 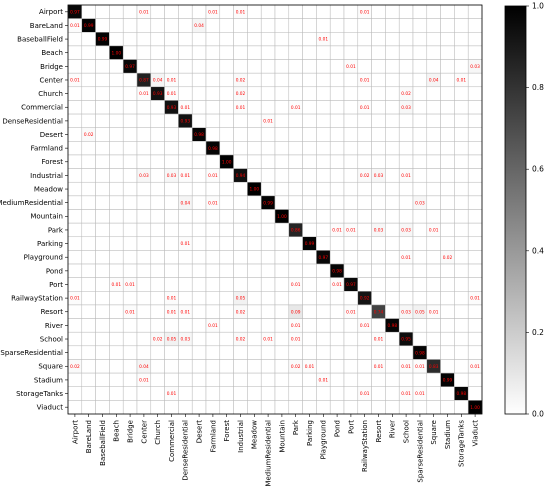 What do you see at coordinates (434, 432) in the screenshot?
I see `x-tick-label: Square` at bounding box center [434, 432].